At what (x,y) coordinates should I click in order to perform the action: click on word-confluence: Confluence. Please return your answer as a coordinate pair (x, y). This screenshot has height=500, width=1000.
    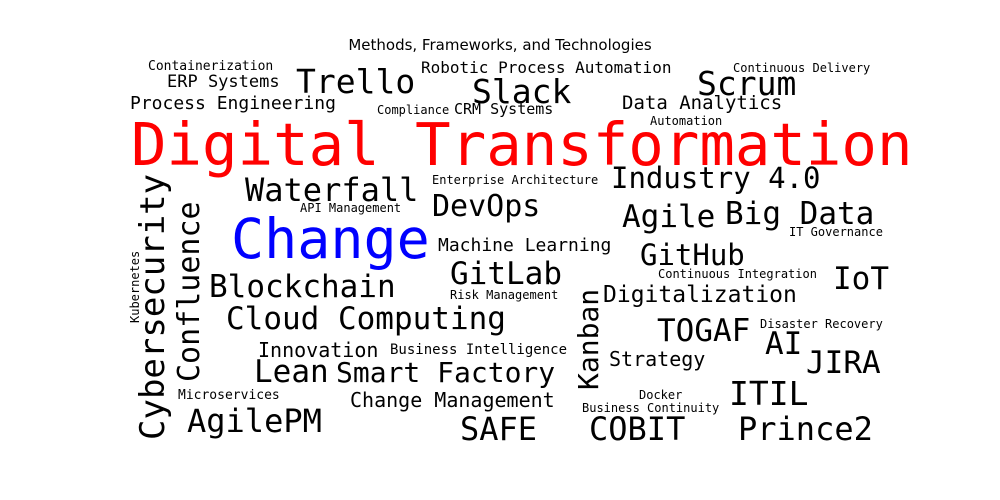
    Looking at the image, I should click on (189, 291).